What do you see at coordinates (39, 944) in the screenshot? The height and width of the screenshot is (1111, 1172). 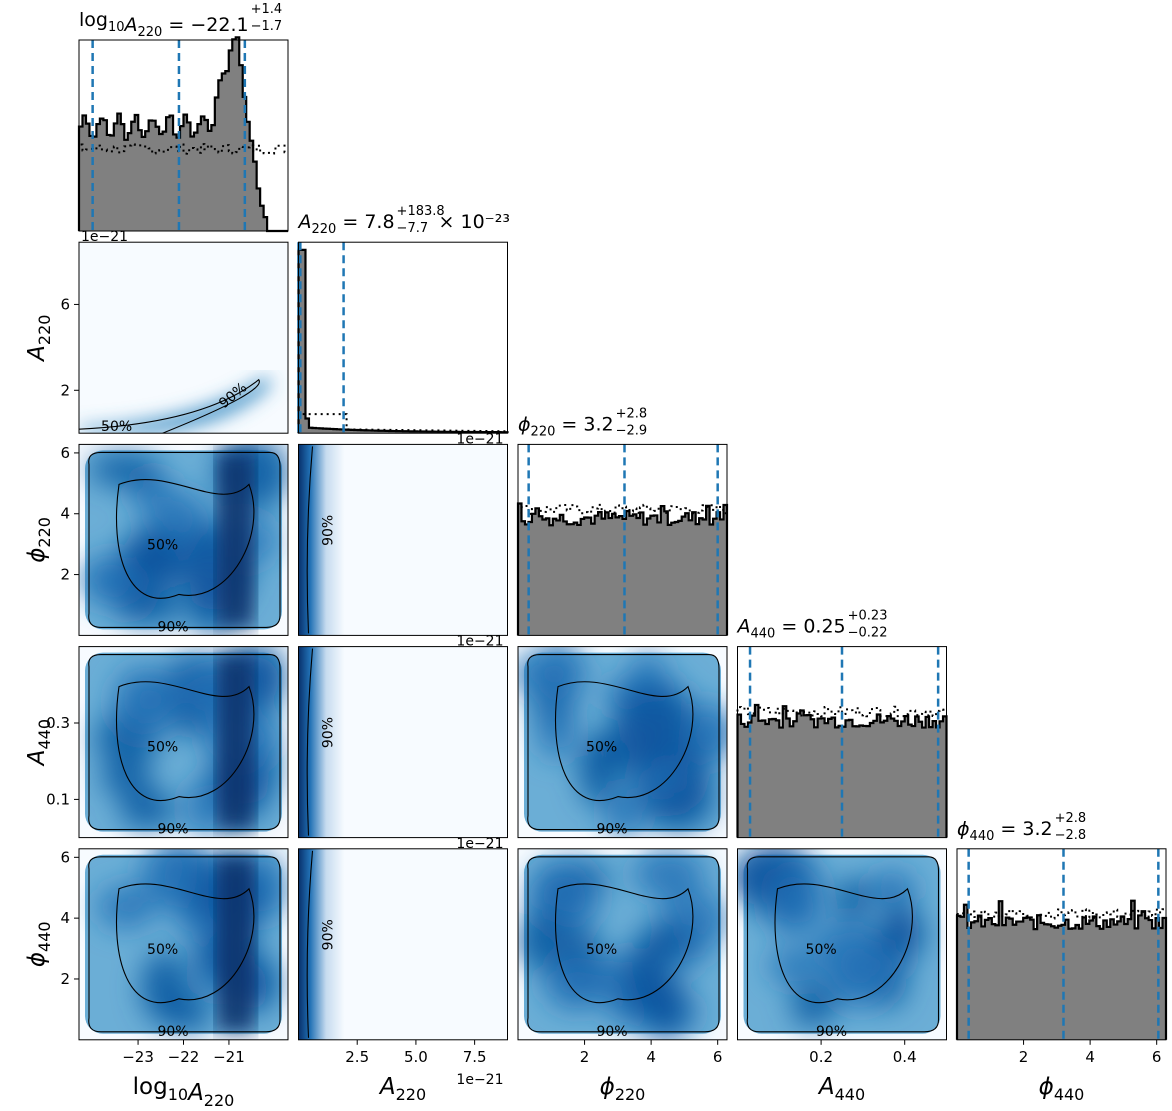 I see `y-axis-label: ϕ440` at bounding box center [39, 944].